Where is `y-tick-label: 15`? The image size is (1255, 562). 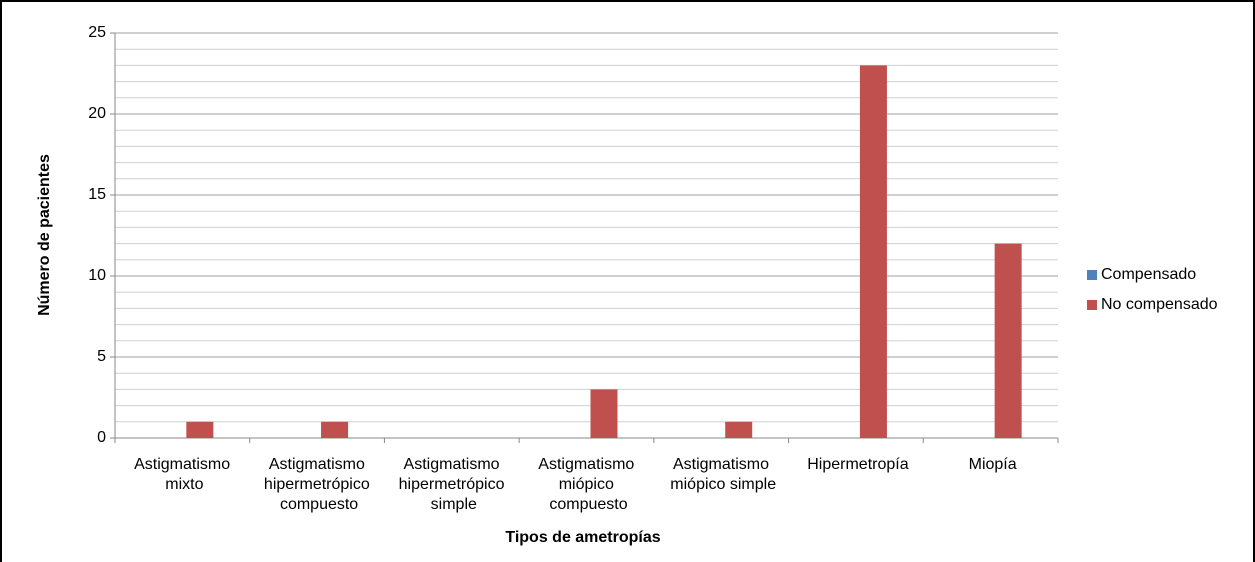
y-tick-label: 15 is located at coordinates (97, 194).